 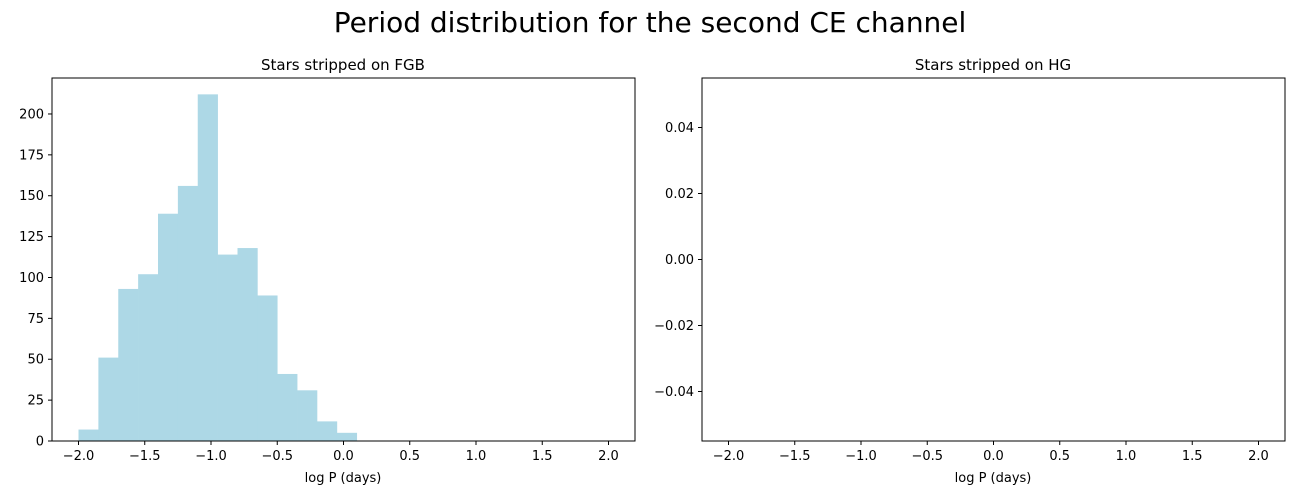 I want to click on y-ticks-hg: −0.04 −0.02 0.00 0.02 0.04, so click(x=678, y=260).